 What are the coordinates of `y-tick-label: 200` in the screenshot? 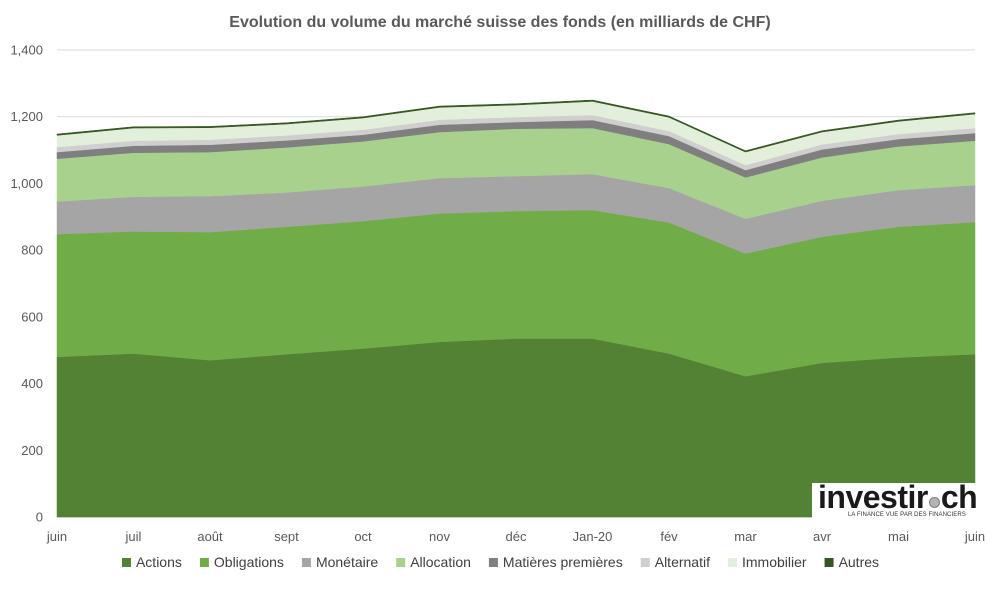 It's located at (32, 450).